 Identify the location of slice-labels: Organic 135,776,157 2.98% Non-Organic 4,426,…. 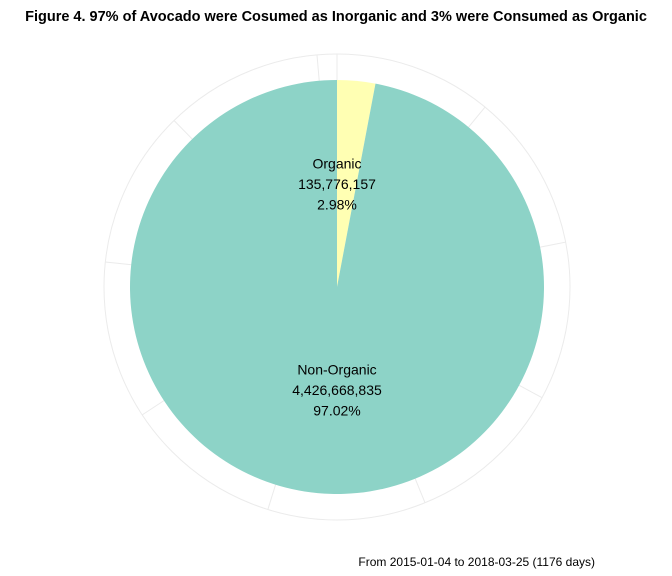
(337, 287).